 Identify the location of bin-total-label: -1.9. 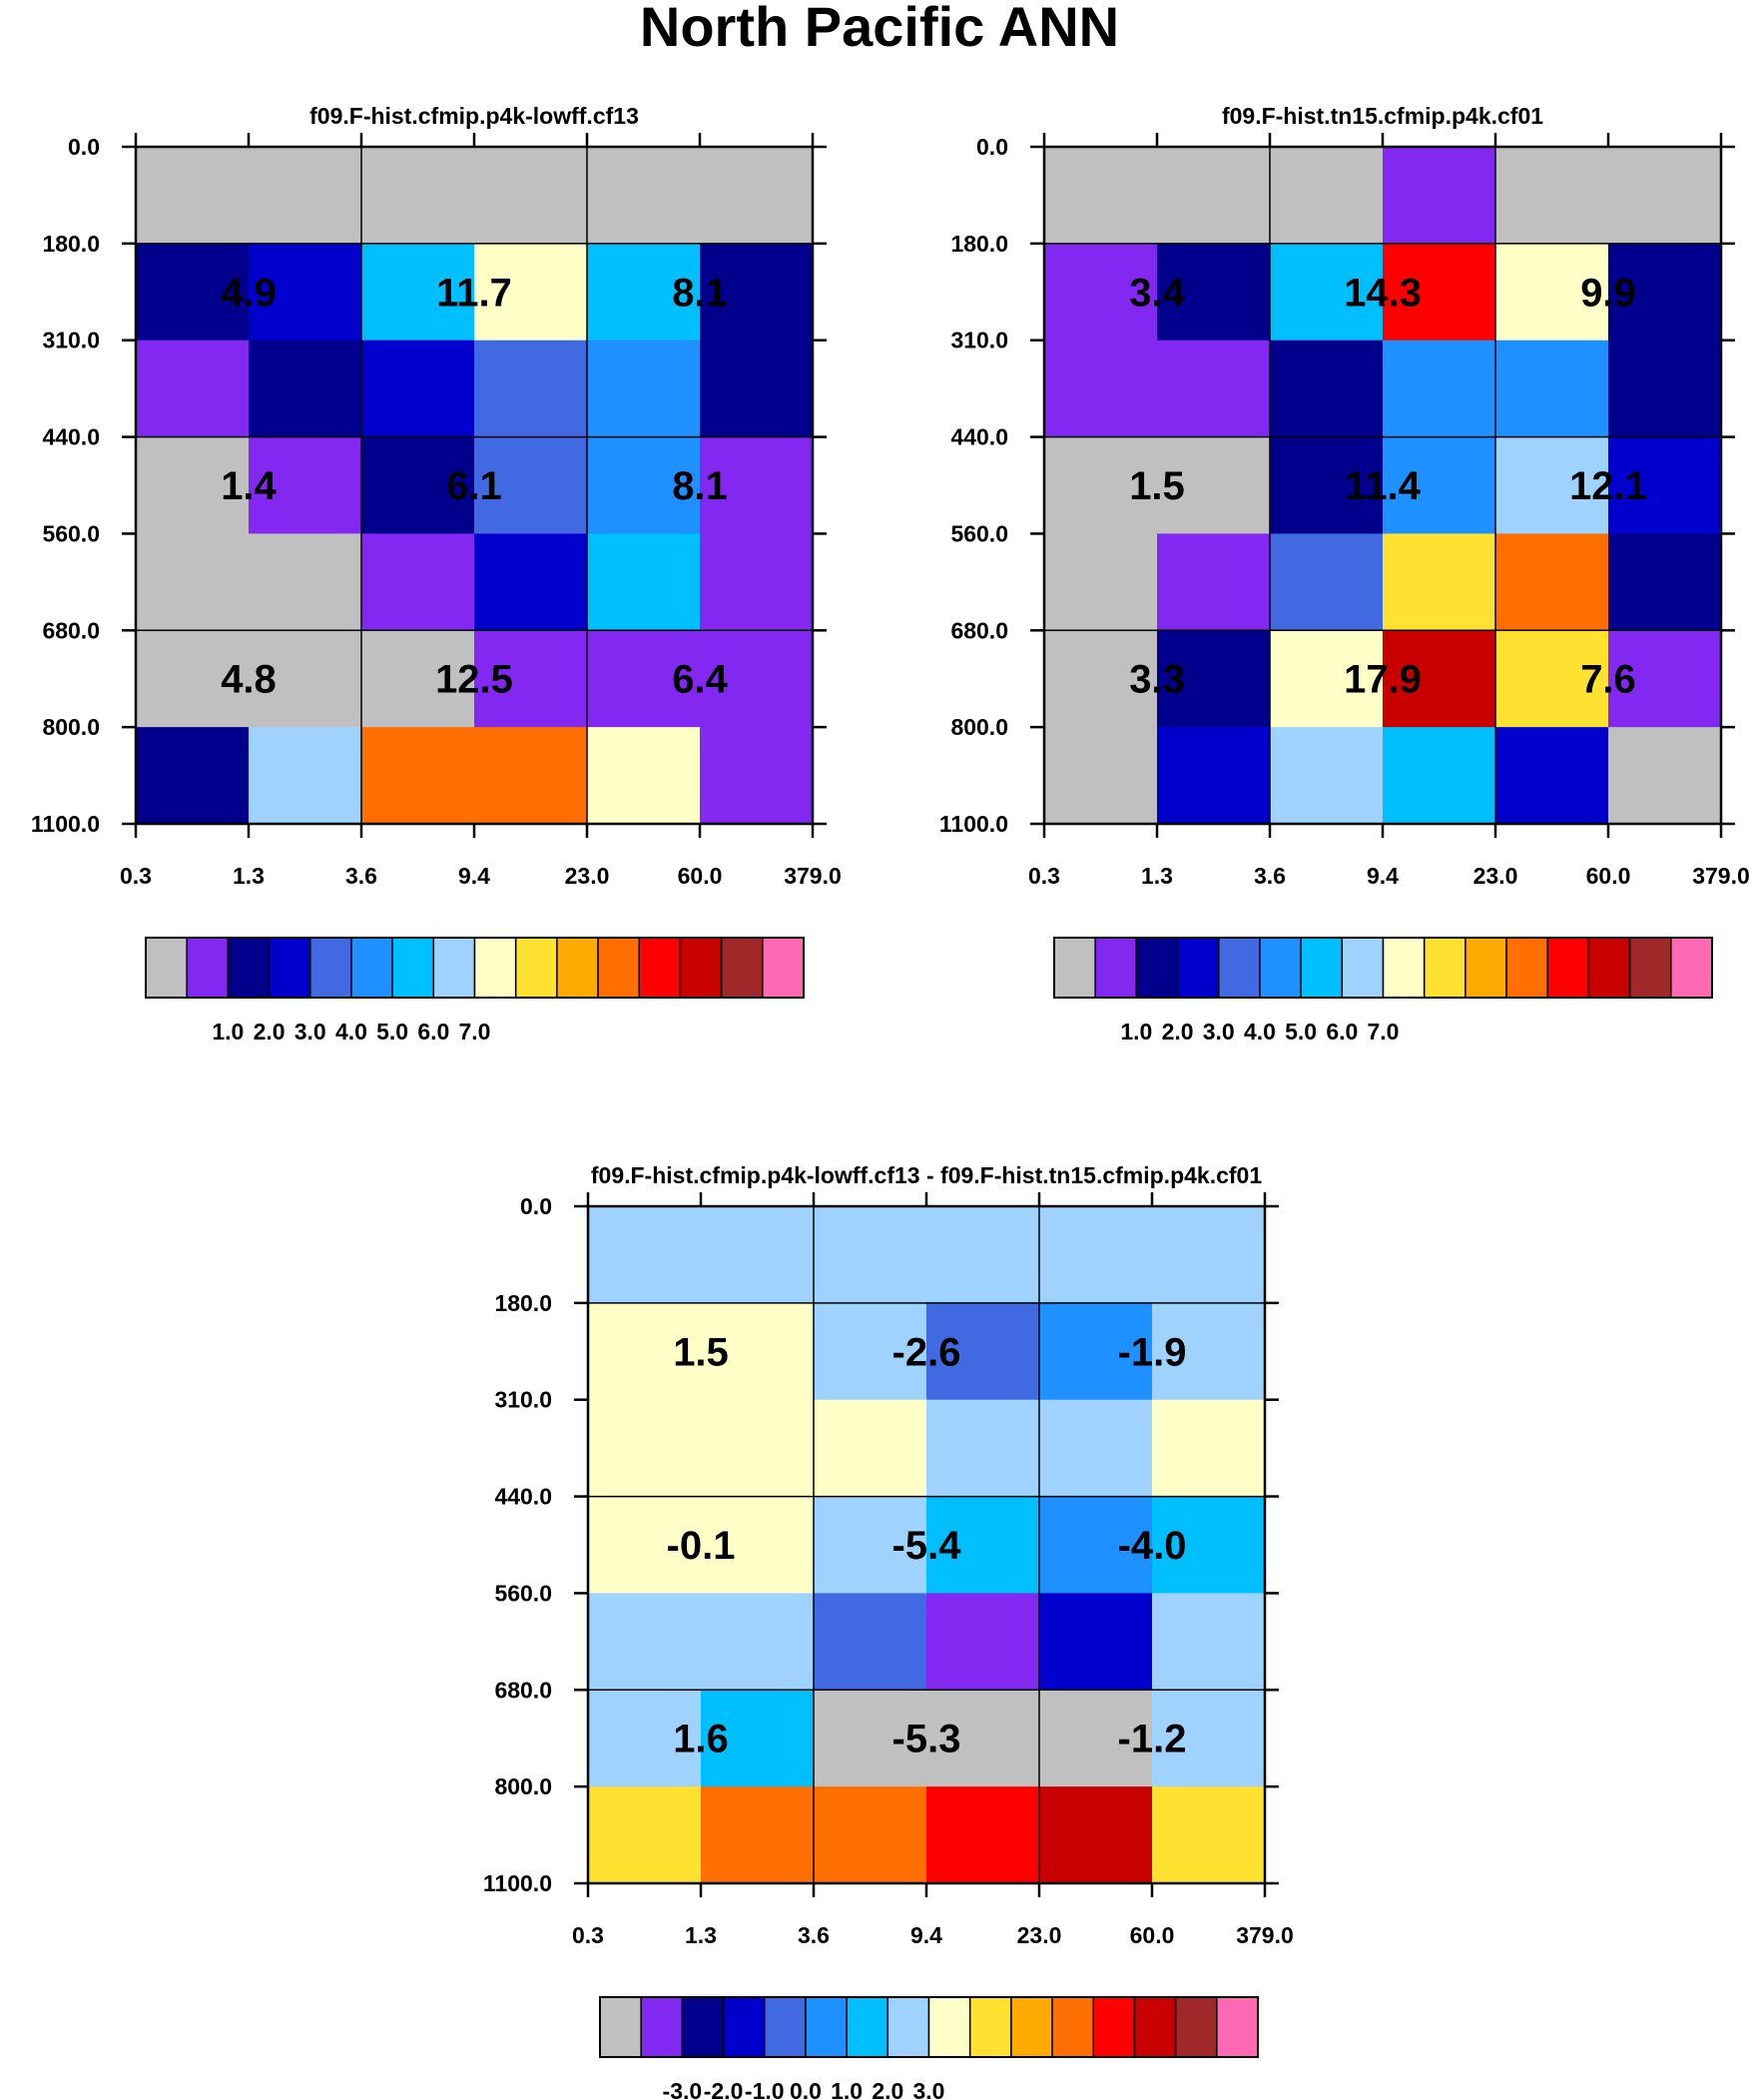
(1153, 1352).